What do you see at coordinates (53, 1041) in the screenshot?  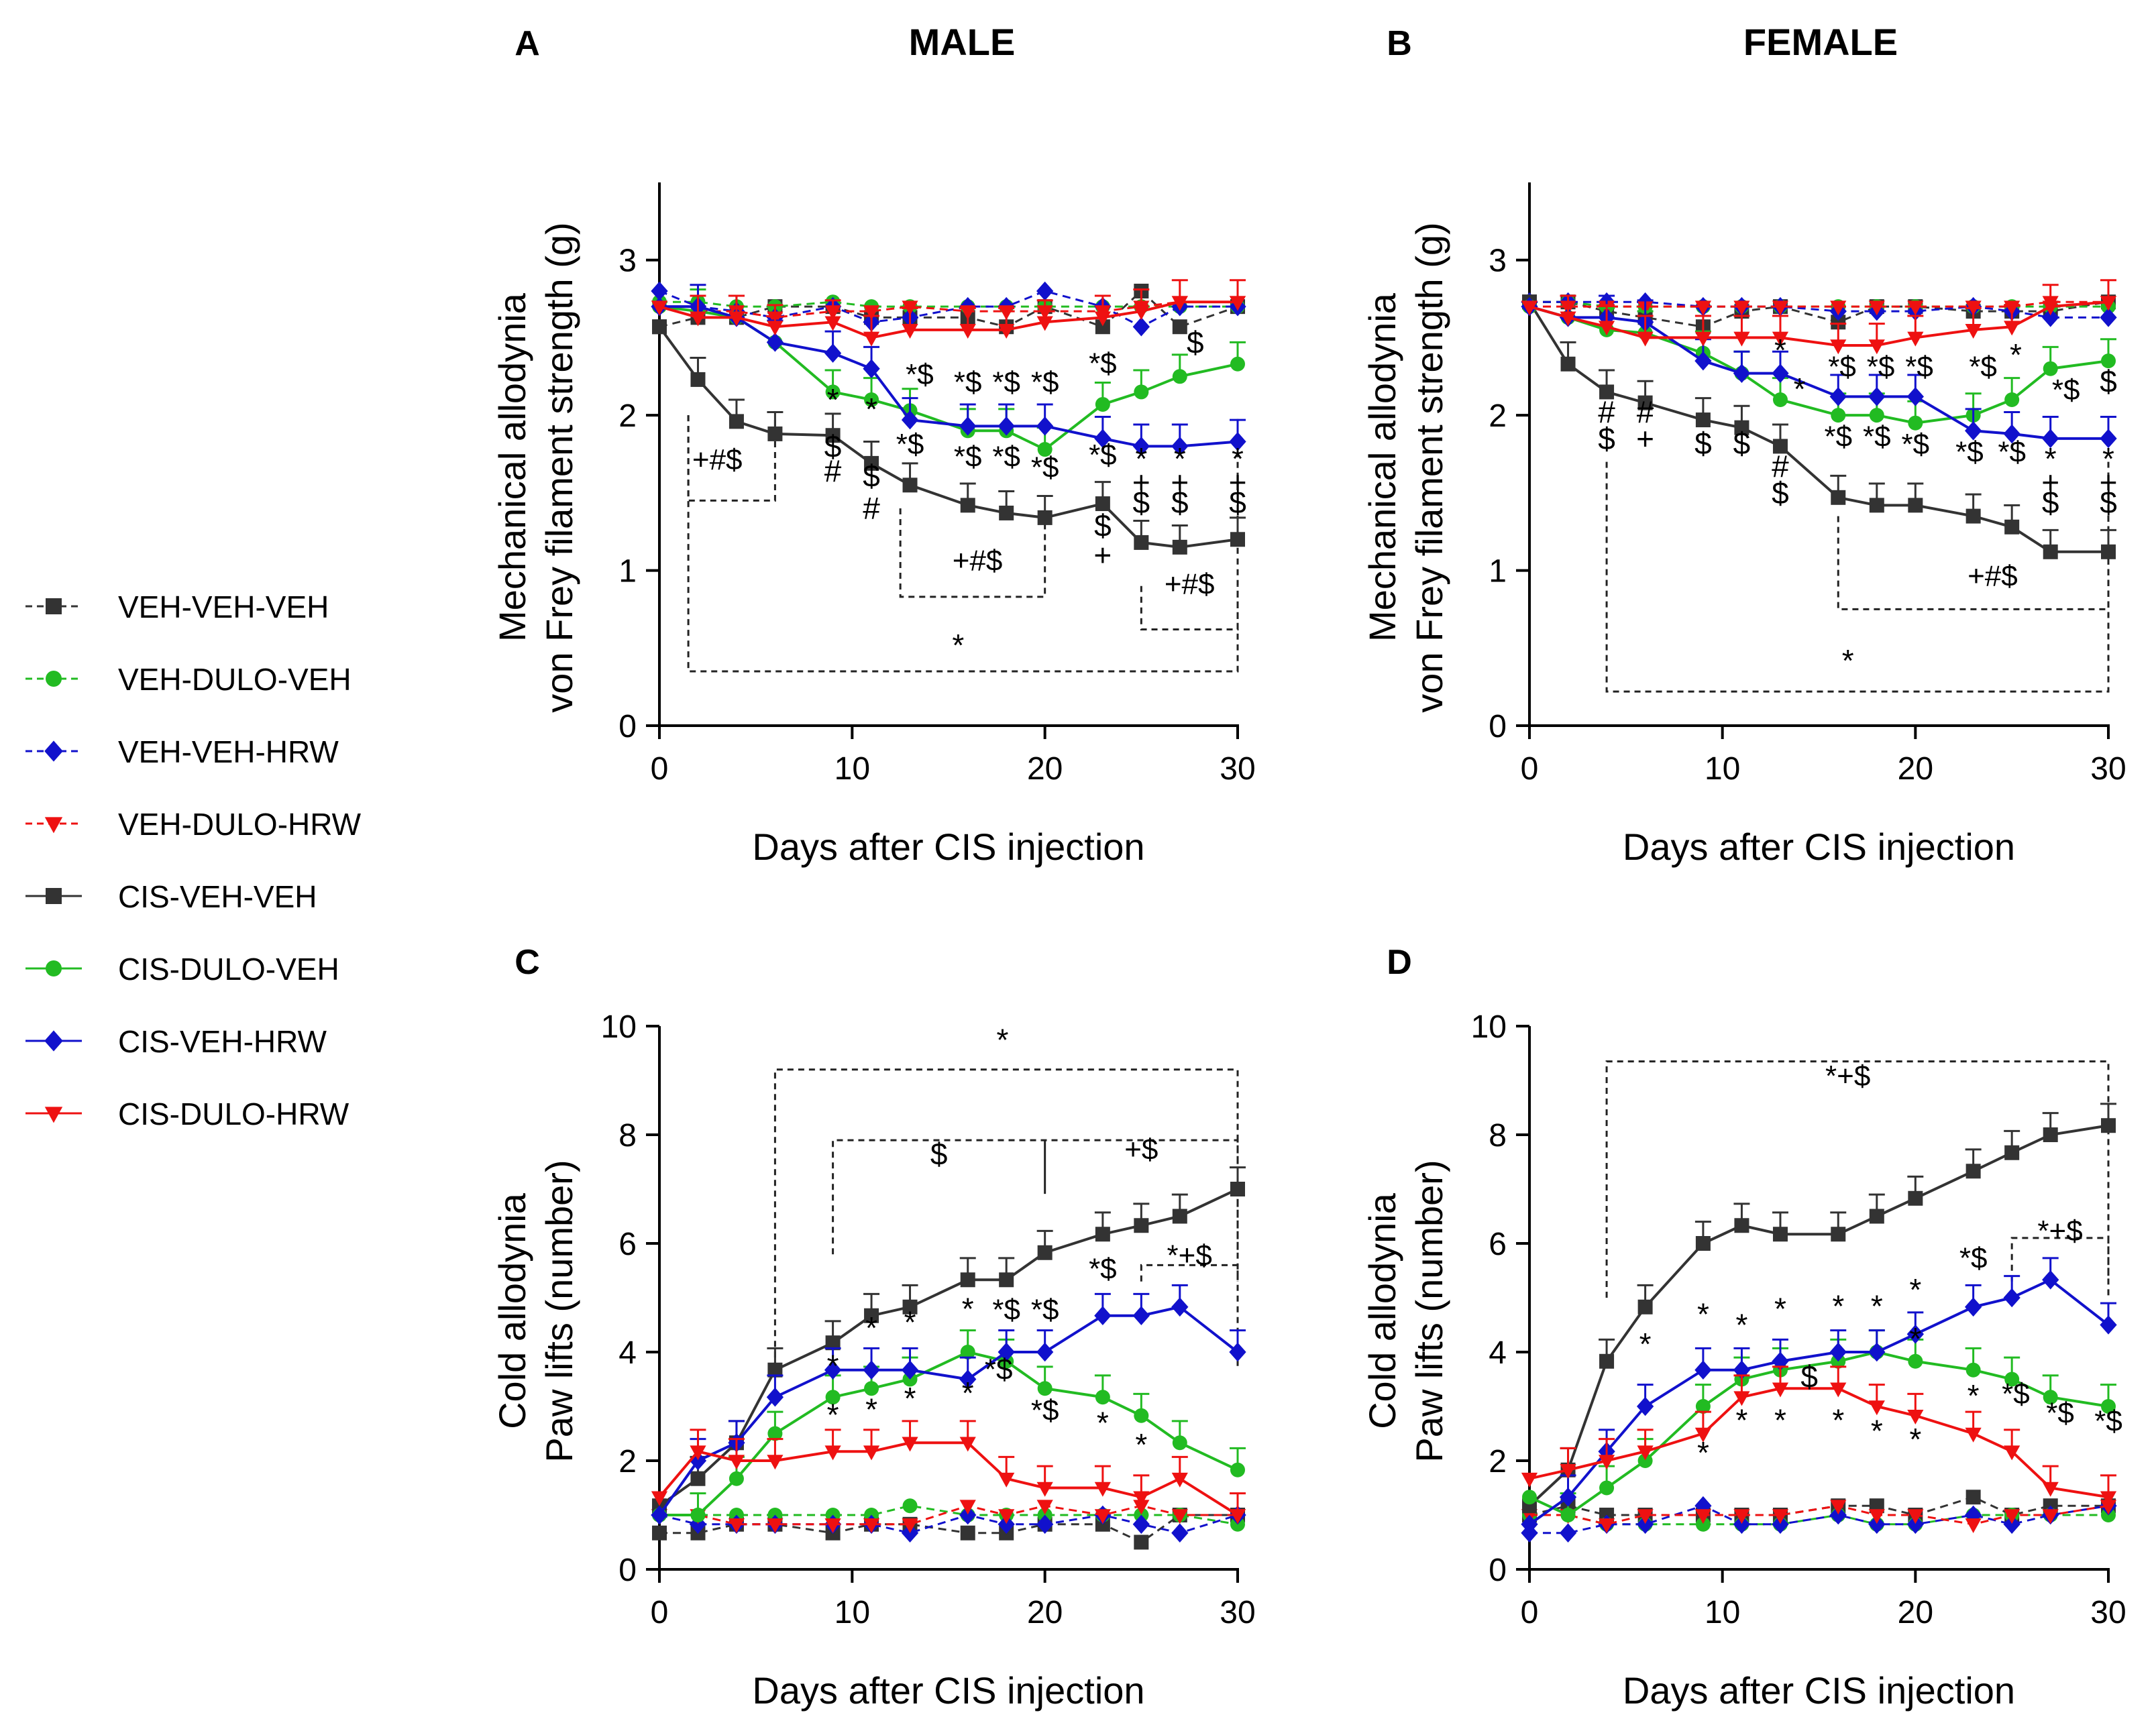 I see `legend-marker-cis-veh-hrw` at bounding box center [53, 1041].